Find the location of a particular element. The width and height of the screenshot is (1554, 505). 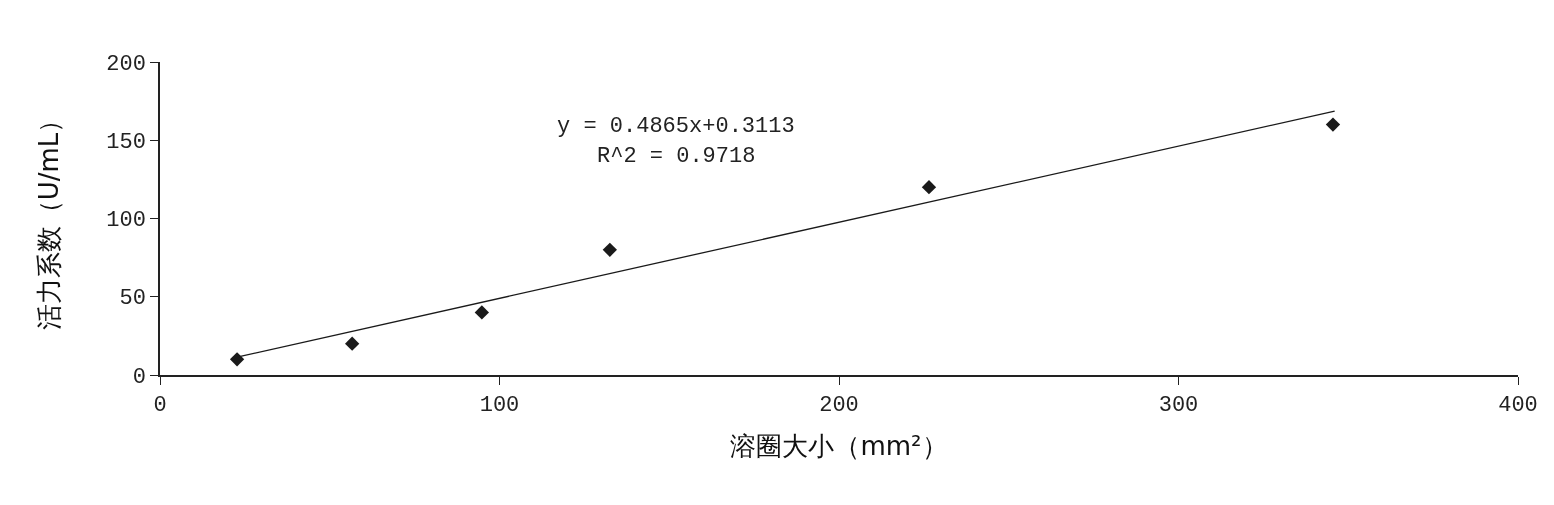

y-tick-label: 150 is located at coordinates (126, 142).